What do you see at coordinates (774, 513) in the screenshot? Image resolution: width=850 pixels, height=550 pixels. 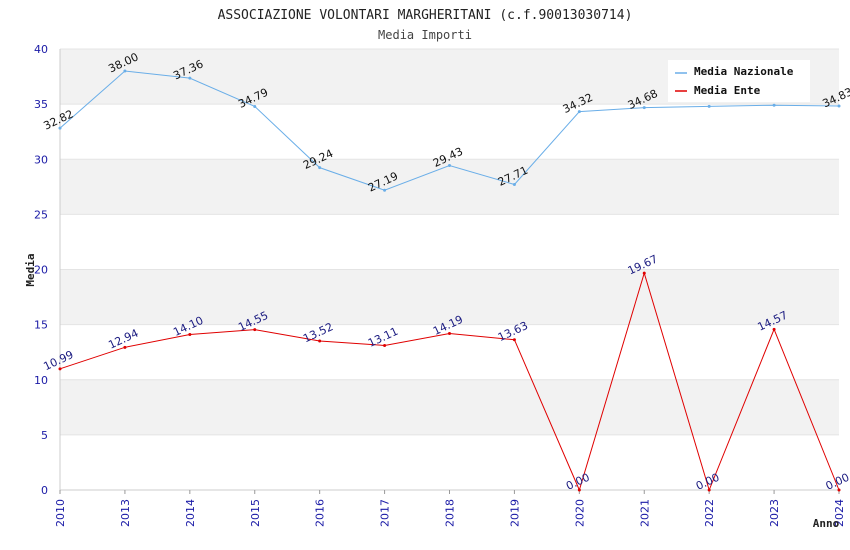 I see `x-tick-label: 2023` at bounding box center [774, 513].